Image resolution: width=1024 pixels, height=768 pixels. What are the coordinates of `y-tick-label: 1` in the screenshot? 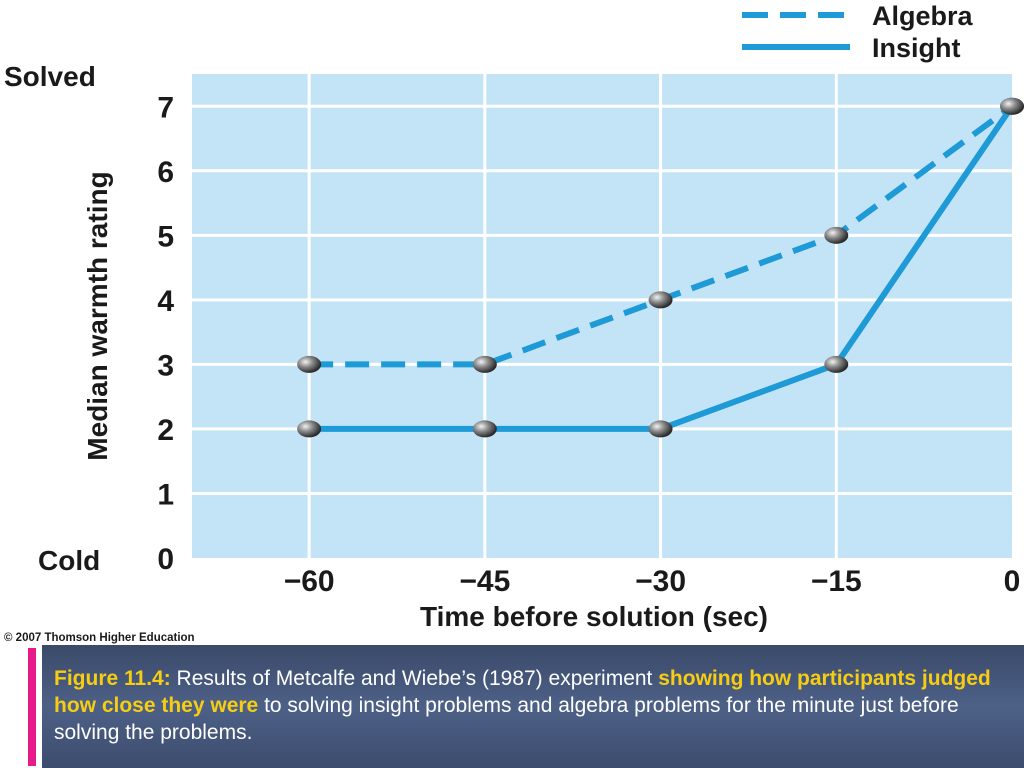 It's located at (165, 494).